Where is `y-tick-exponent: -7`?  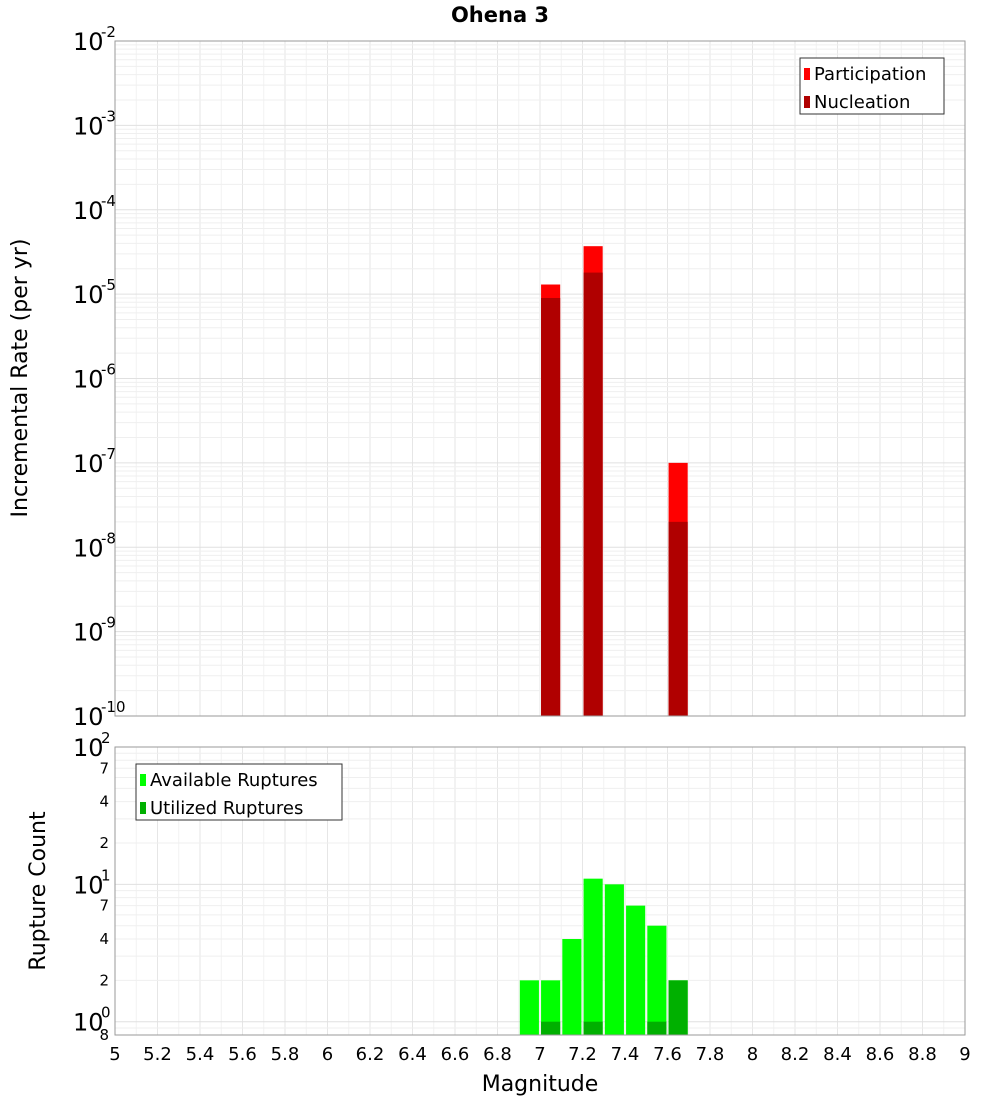
y-tick-exponent: -7 is located at coordinates (108, 454).